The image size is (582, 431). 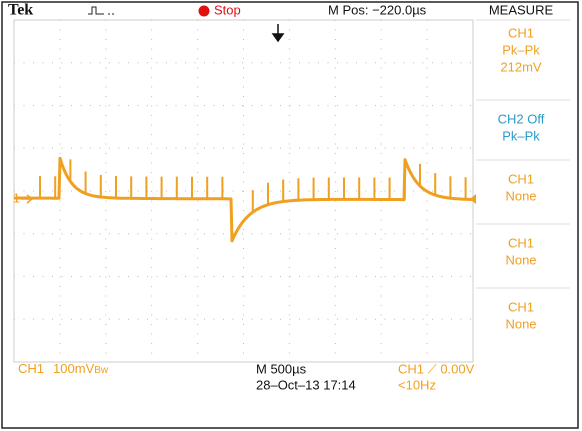 I want to click on trigger-icon, so click(x=101, y=10).